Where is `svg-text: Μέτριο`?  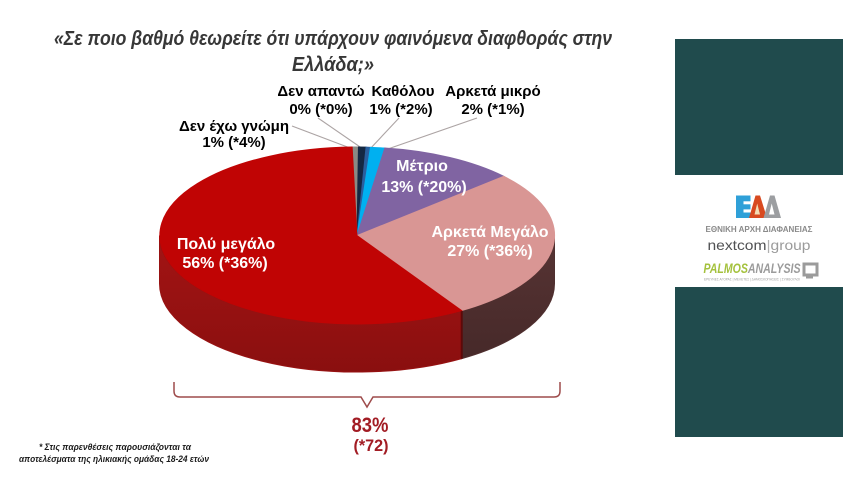 svg-text: Μέτριο is located at coordinates (422, 166).